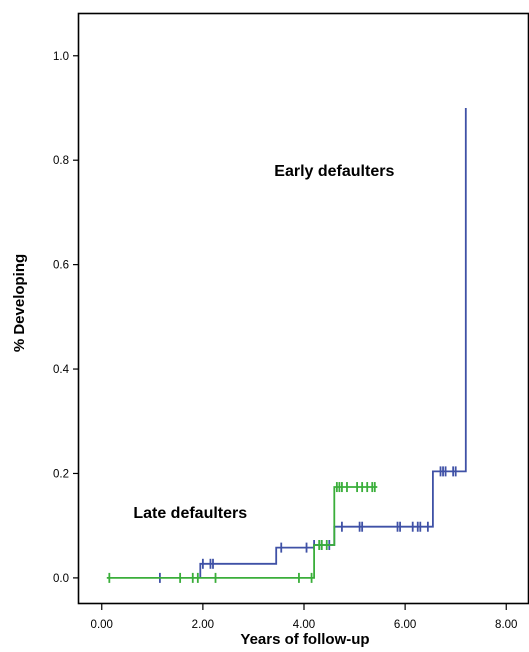 This screenshot has width=529, height=652. What do you see at coordinates (405, 625) in the screenshot?
I see `x-tick-label: 6.00` at bounding box center [405, 625].